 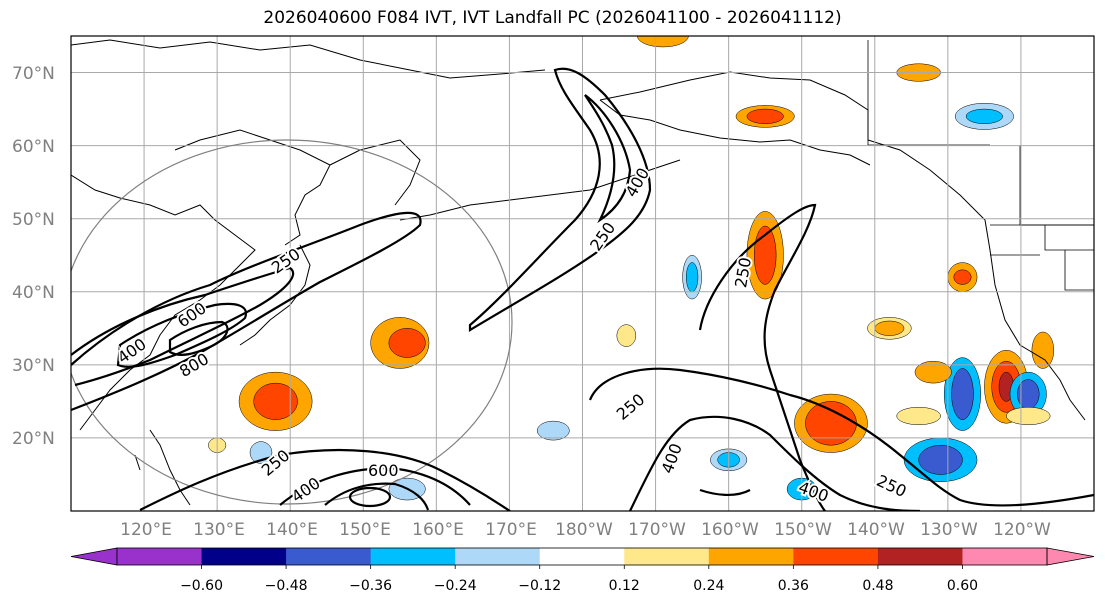 What do you see at coordinates (762, 357) in the screenshot?
I see `contour-250-east` at bounding box center [762, 357].